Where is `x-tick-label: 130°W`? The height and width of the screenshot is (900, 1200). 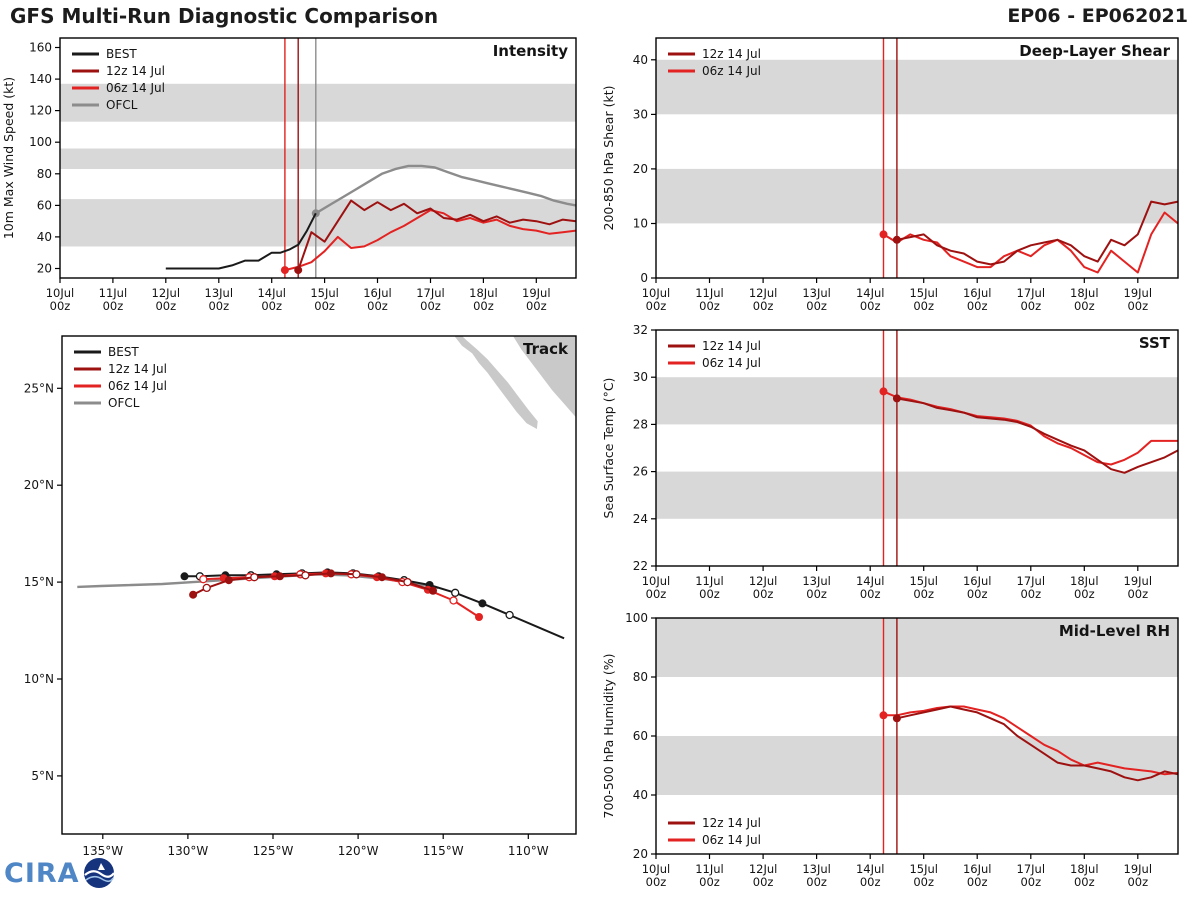
x-tick-label: 130°W is located at coordinates (188, 851).